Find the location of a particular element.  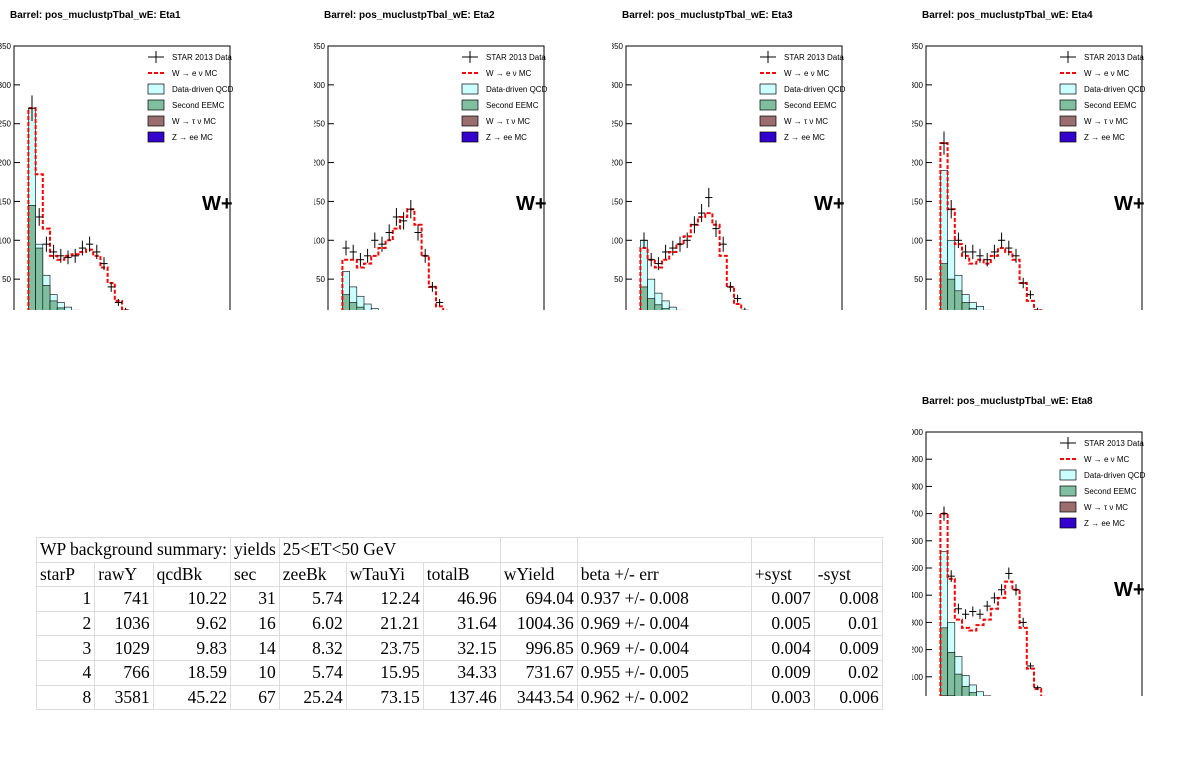

summary-title-cell: WP background summary: is located at coordinates (133, 550).